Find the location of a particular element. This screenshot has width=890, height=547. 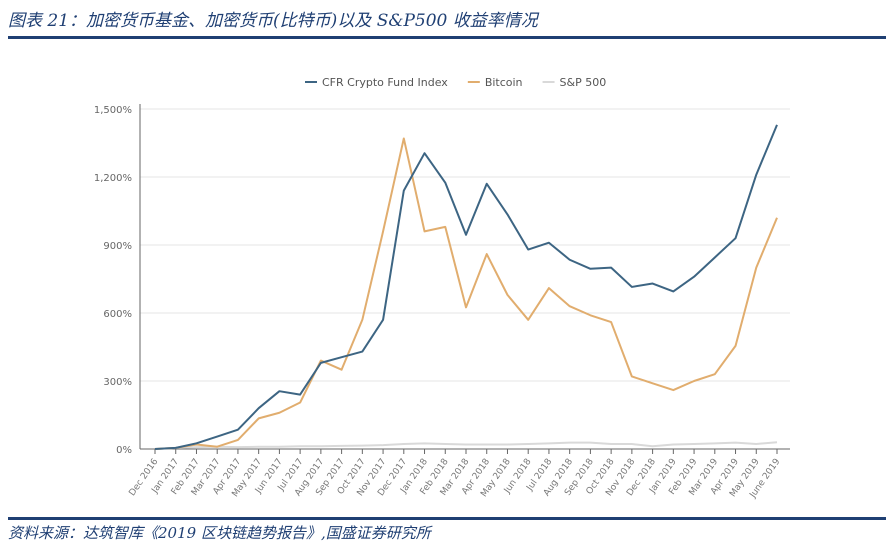

y-tick-label: 1,500% is located at coordinates (113, 110).